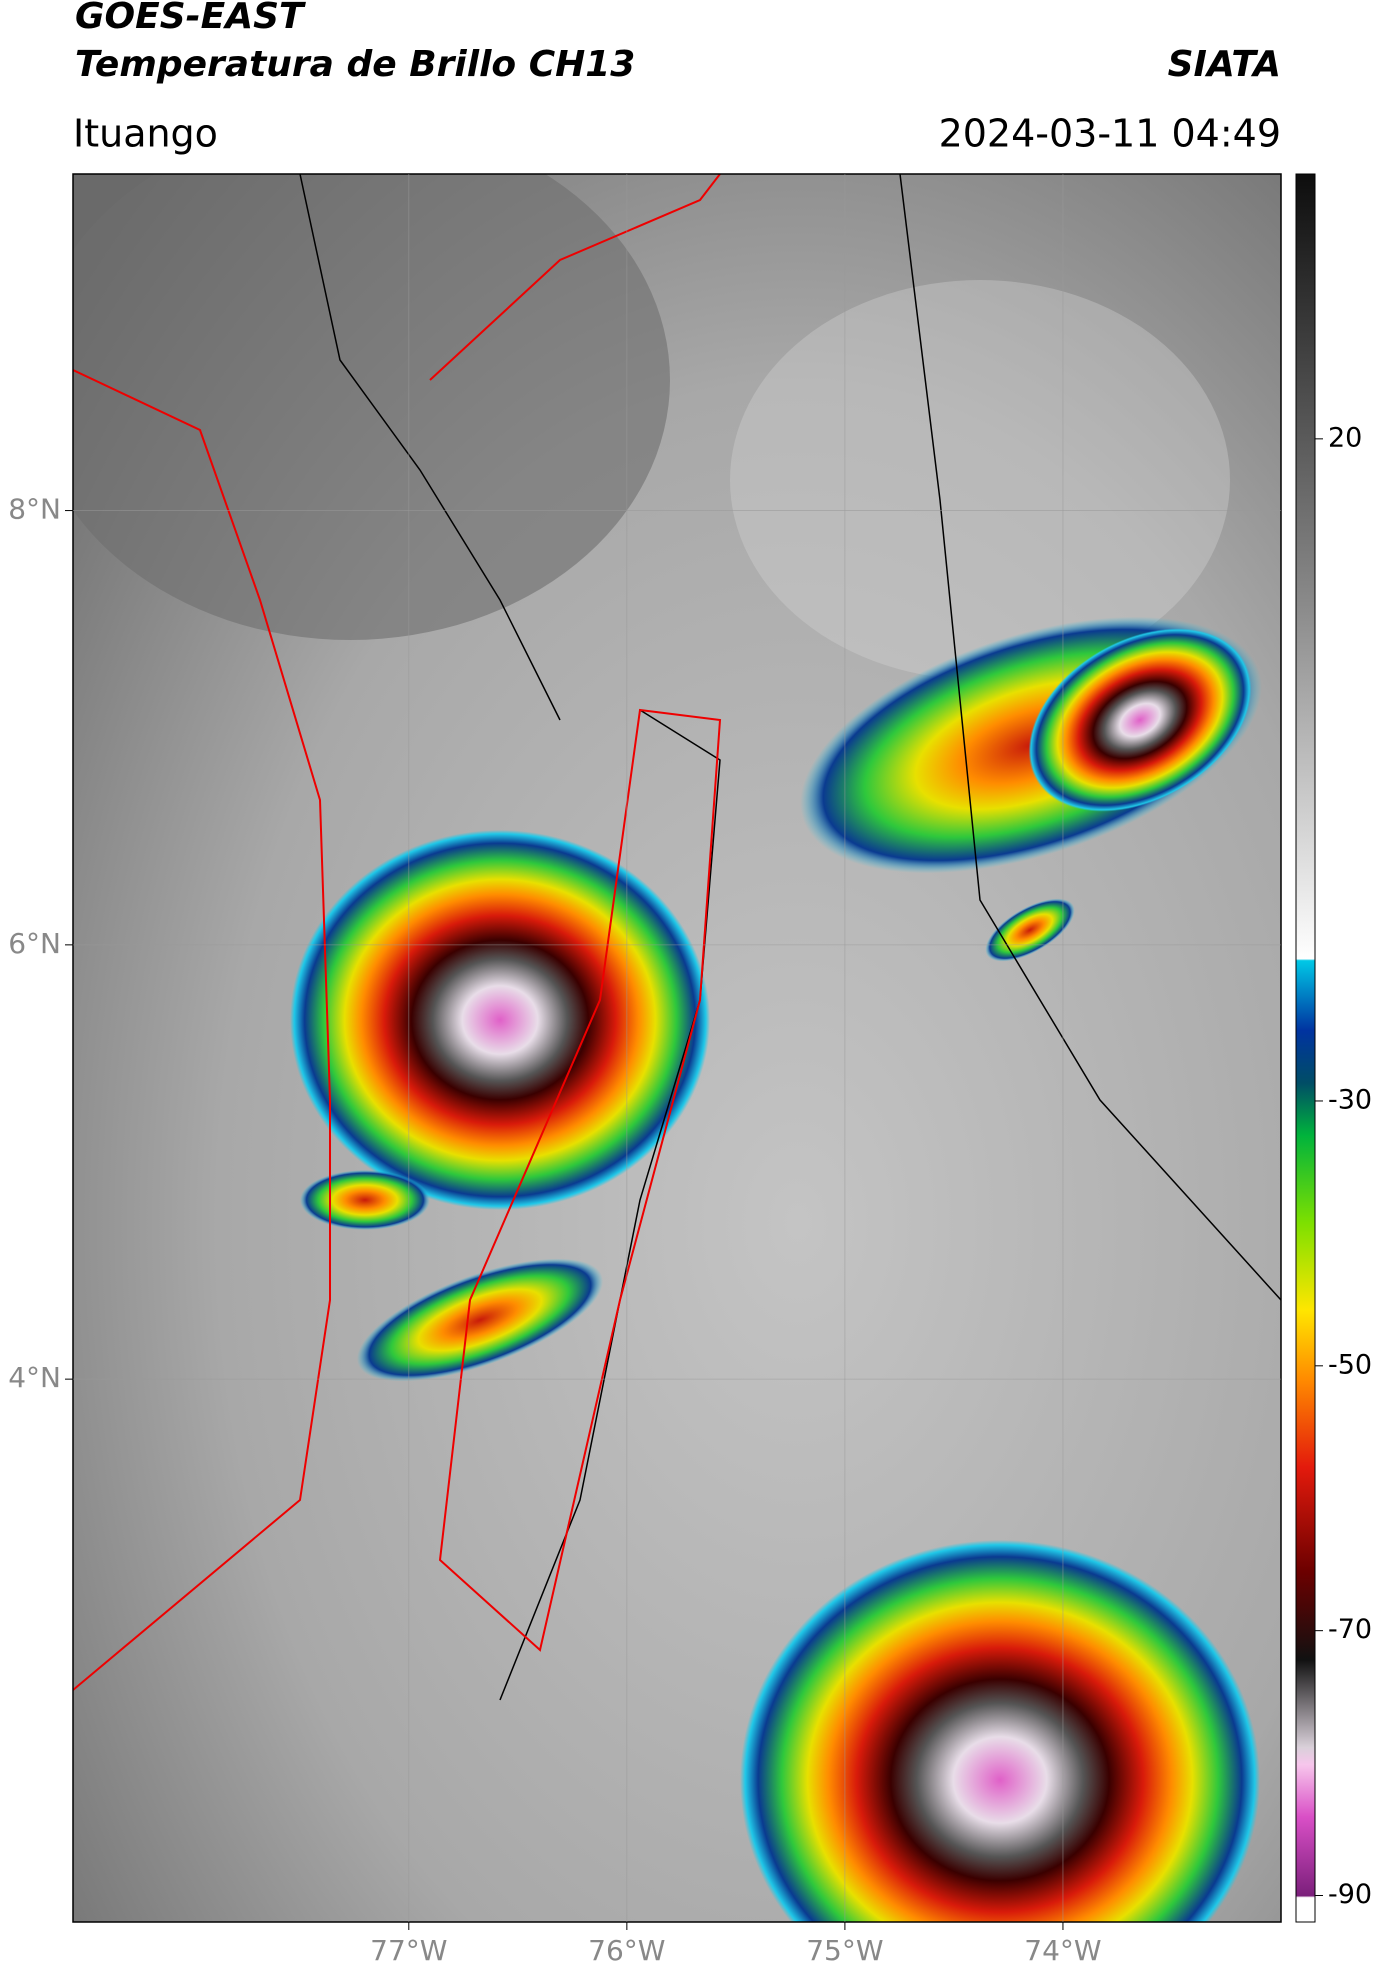 The image size is (1384, 1981). What do you see at coordinates (1345, 437) in the screenshot?
I see `colorbar-tick-label: 20` at bounding box center [1345, 437].